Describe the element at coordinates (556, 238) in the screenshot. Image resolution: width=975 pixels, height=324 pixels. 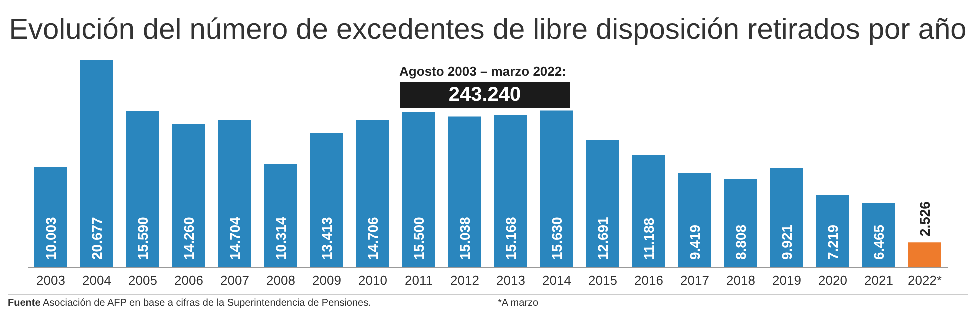
I see `data-label: 15.630` at that location.